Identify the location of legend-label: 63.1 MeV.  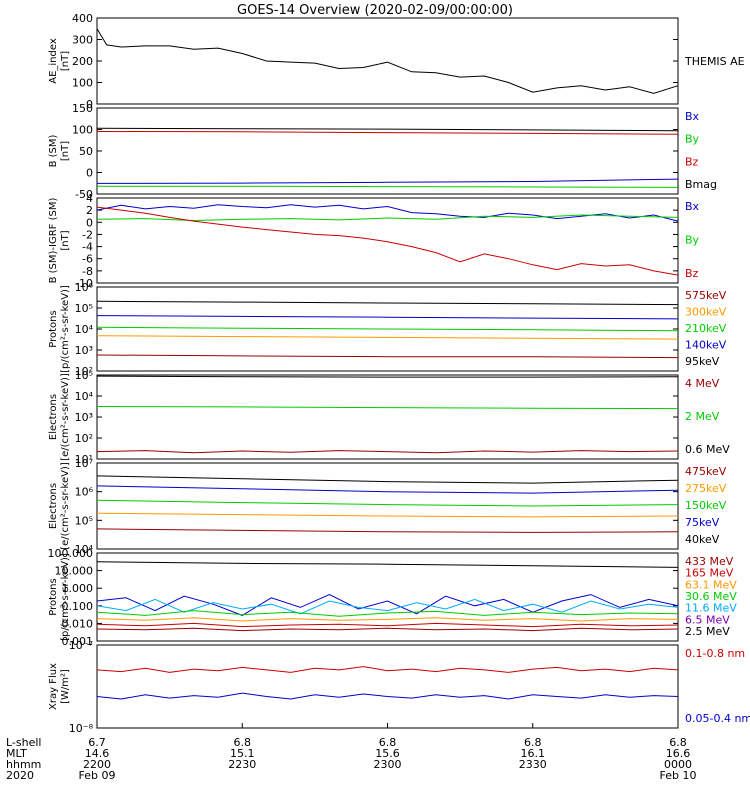
(711, 584).